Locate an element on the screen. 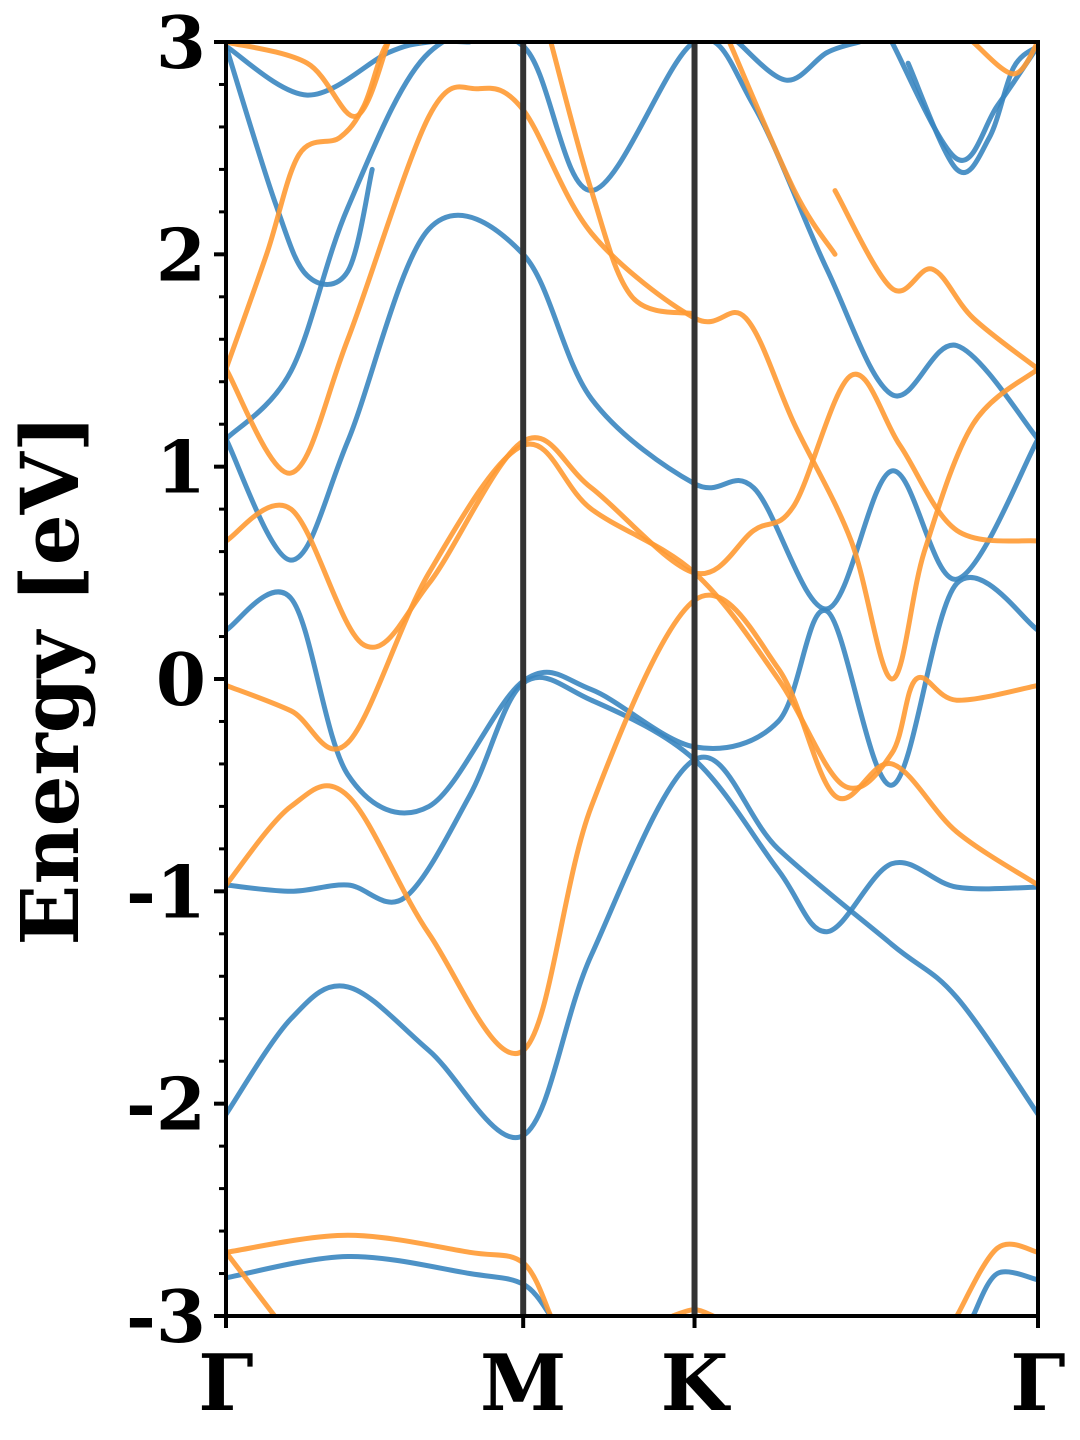  y-tick-label: -1 is located at coordinates (166, 891).